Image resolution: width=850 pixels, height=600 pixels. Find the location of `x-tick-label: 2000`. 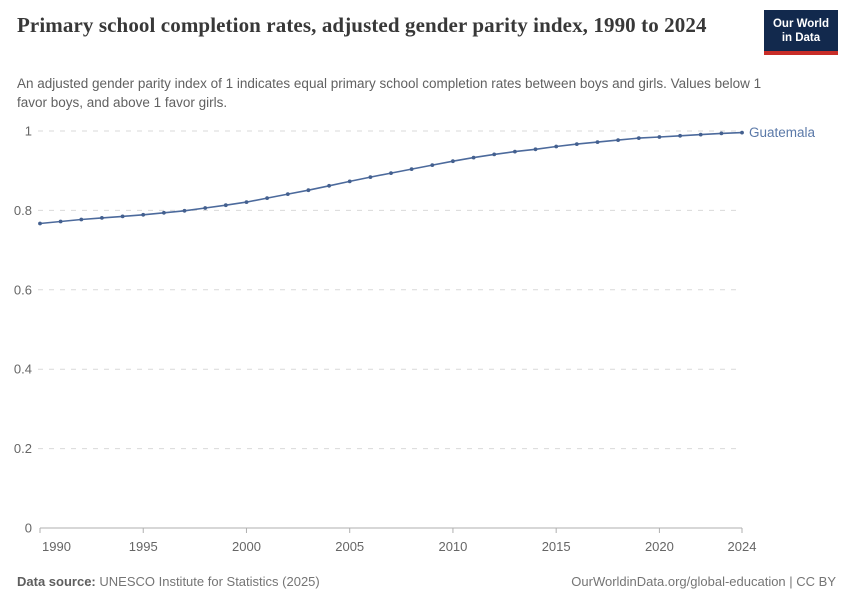

x-tick-label: 2000 is located at coordinates (246, 546).